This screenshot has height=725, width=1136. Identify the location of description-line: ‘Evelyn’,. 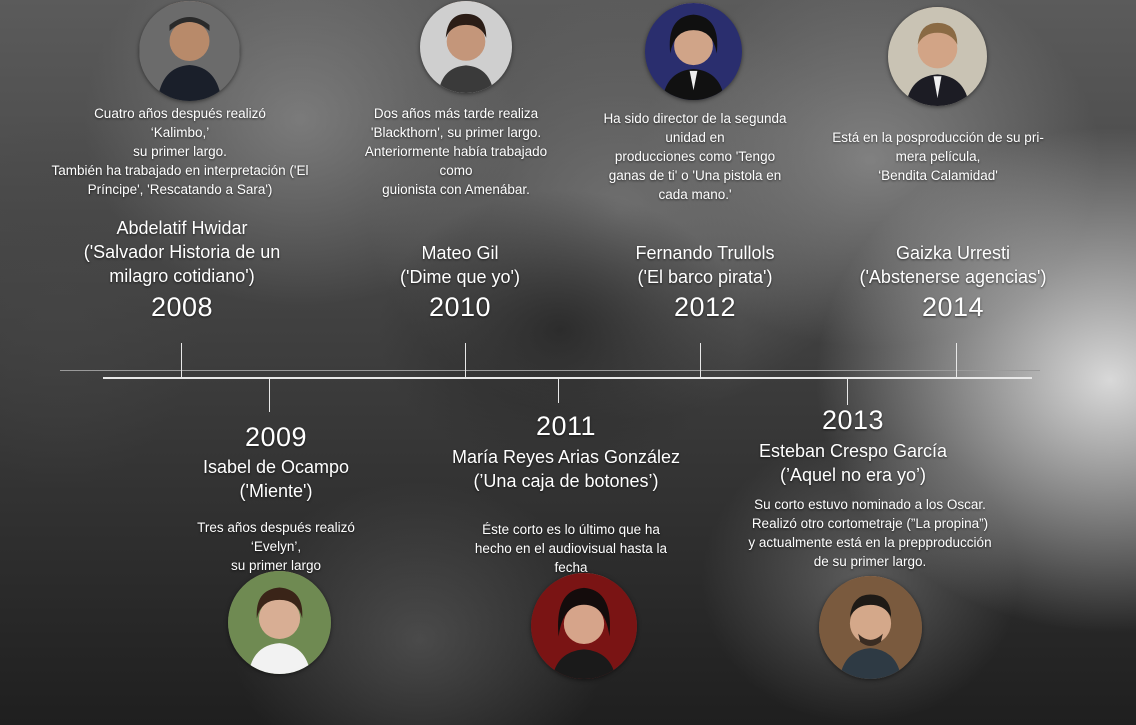
(276, 546).